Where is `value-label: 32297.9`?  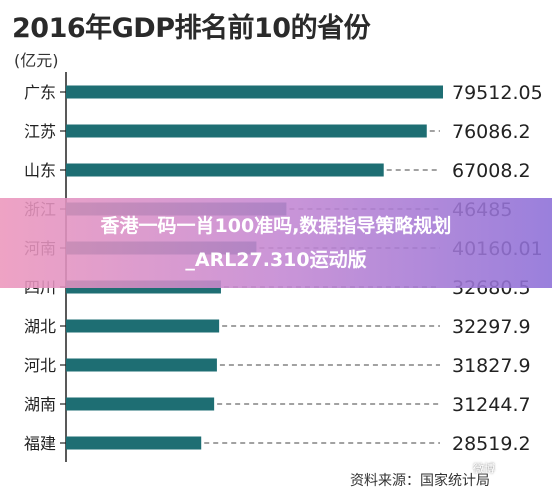 value-label: 32297.9 is located at coordinates (491, 327).